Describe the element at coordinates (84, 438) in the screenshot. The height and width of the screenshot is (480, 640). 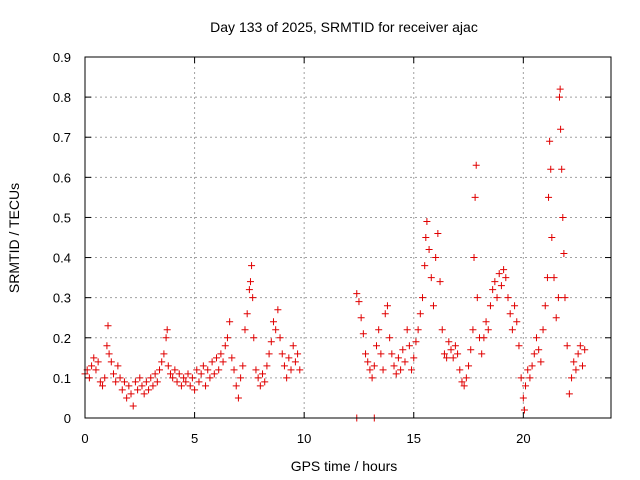
I see `x-tick-label: 0` at that location.